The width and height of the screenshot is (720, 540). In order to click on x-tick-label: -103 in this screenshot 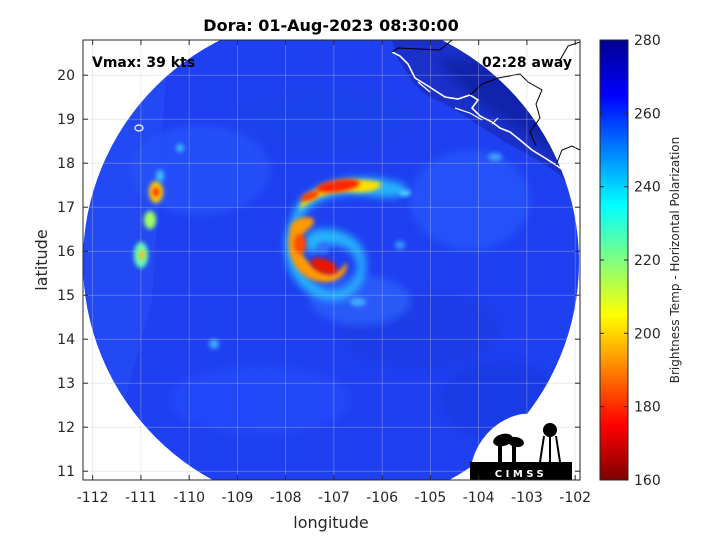, I will do `click(527, 498)`.